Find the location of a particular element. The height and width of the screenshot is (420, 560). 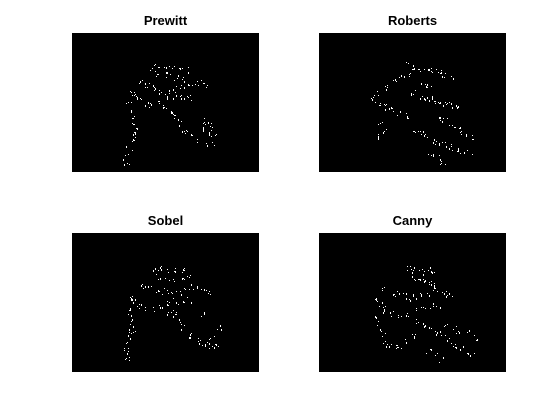

edge-map-canny is located at coordinates (426, 314).